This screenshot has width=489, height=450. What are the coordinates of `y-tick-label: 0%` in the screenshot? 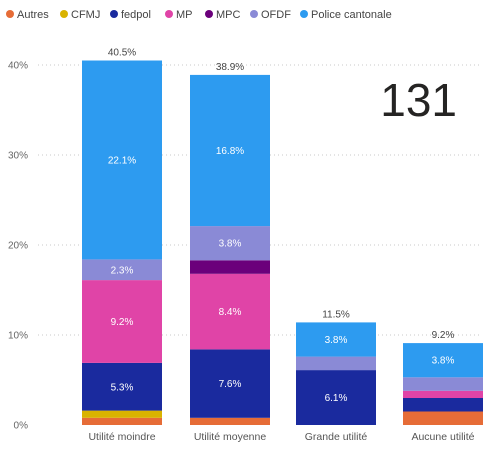 It's located at (21, 426).